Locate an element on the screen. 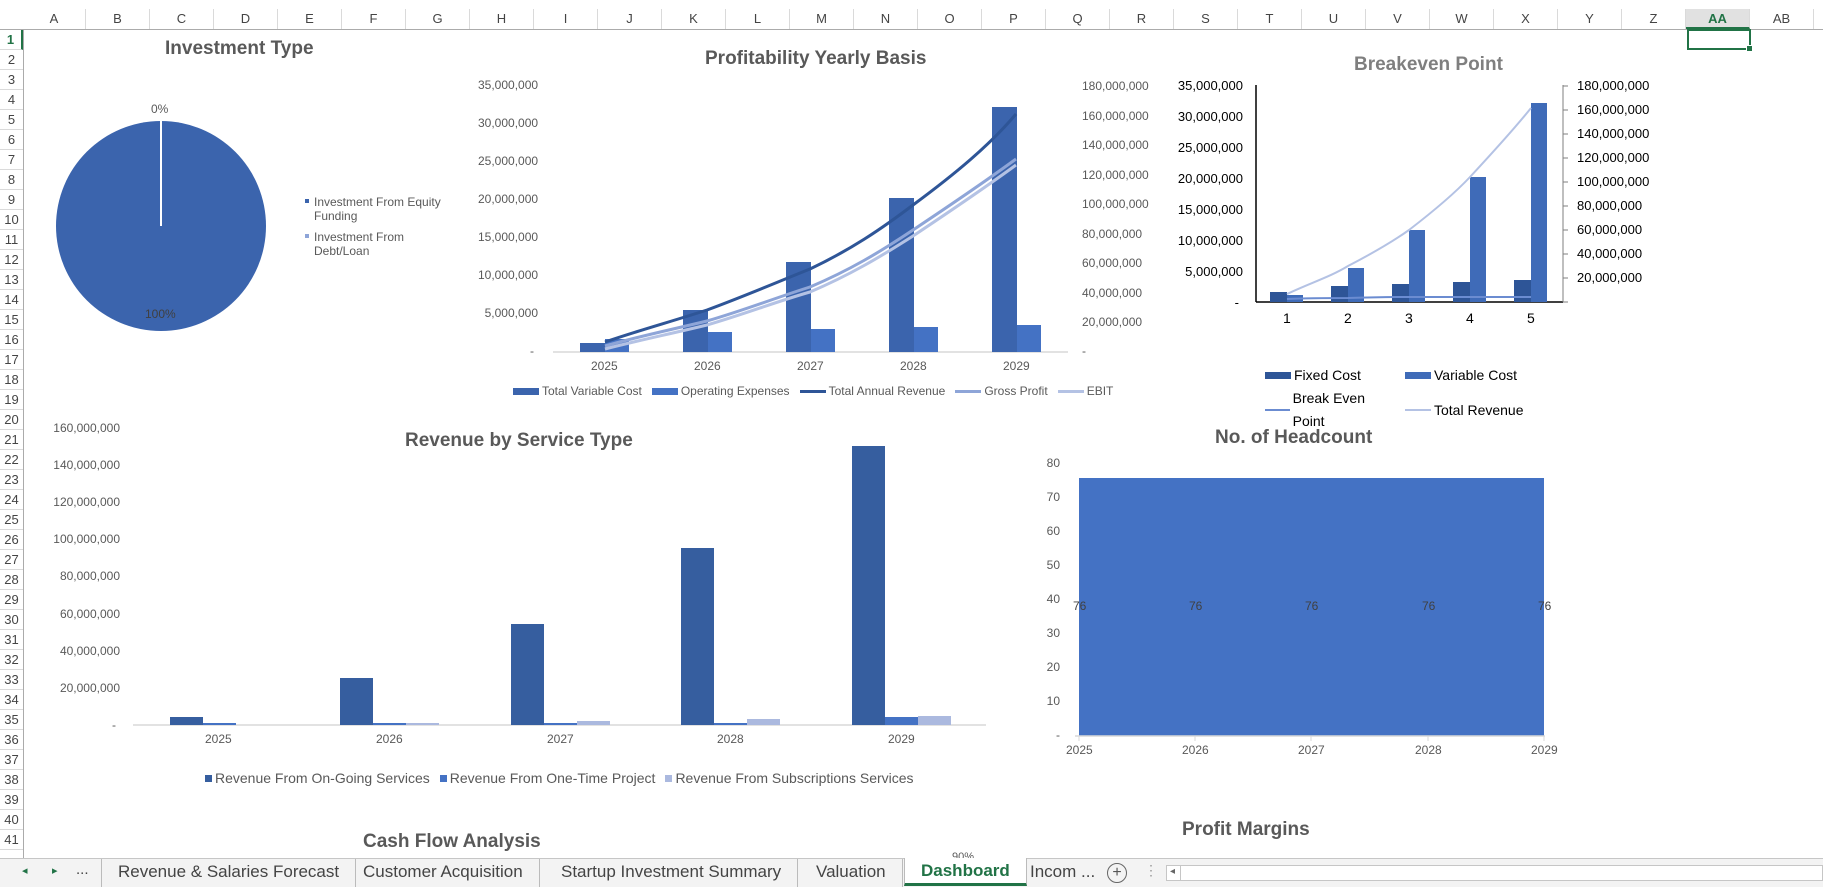 The image size is (1823, 887). column-header-t: T is located at coordinates (1270, 19).